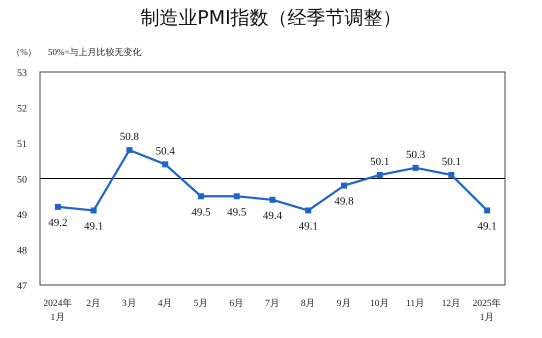 The height and width of the screenshot is (338, 542). What do you see at coordinates (22, 286) in the screenshot?
I see `y-tick-label: 47` at bounding box center [22, 286].